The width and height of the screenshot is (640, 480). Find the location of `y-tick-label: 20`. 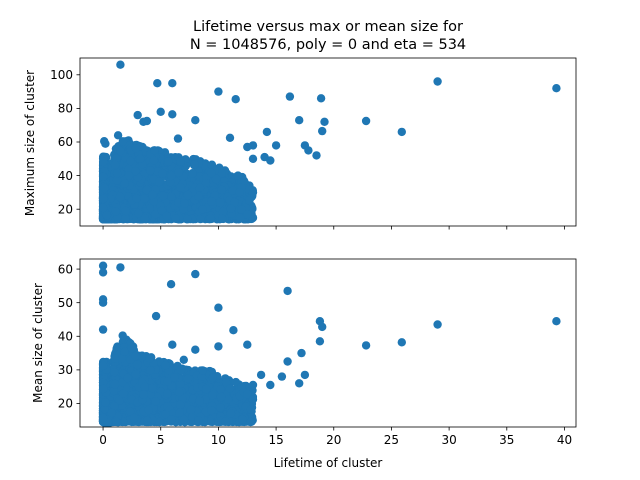

y-tick-label: 20 is located at coordinates (65, 209).